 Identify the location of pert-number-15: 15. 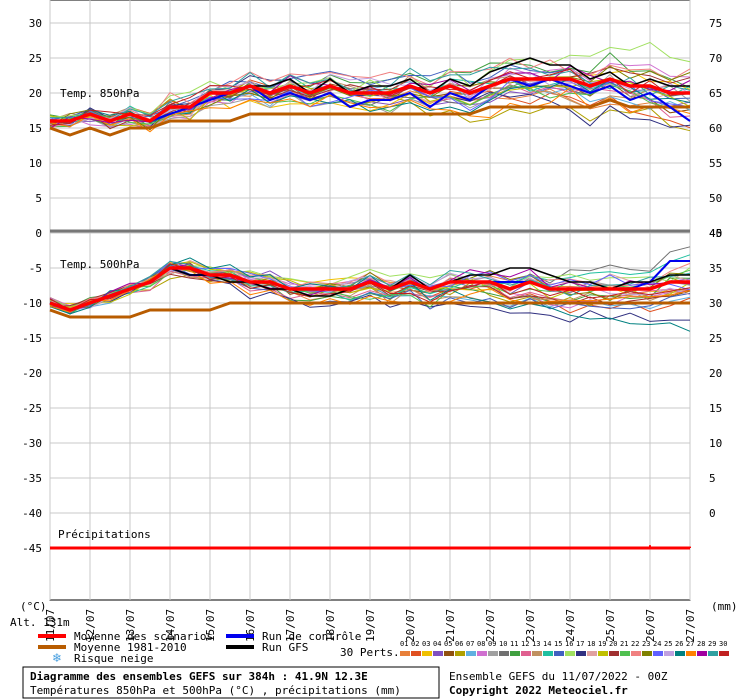
(558, 644).